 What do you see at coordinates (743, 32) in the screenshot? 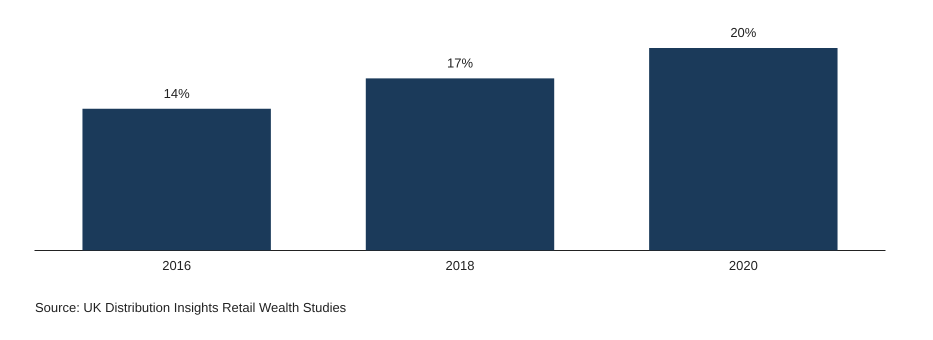
I see `data-label: 20%` at bounding box center [743, 32].